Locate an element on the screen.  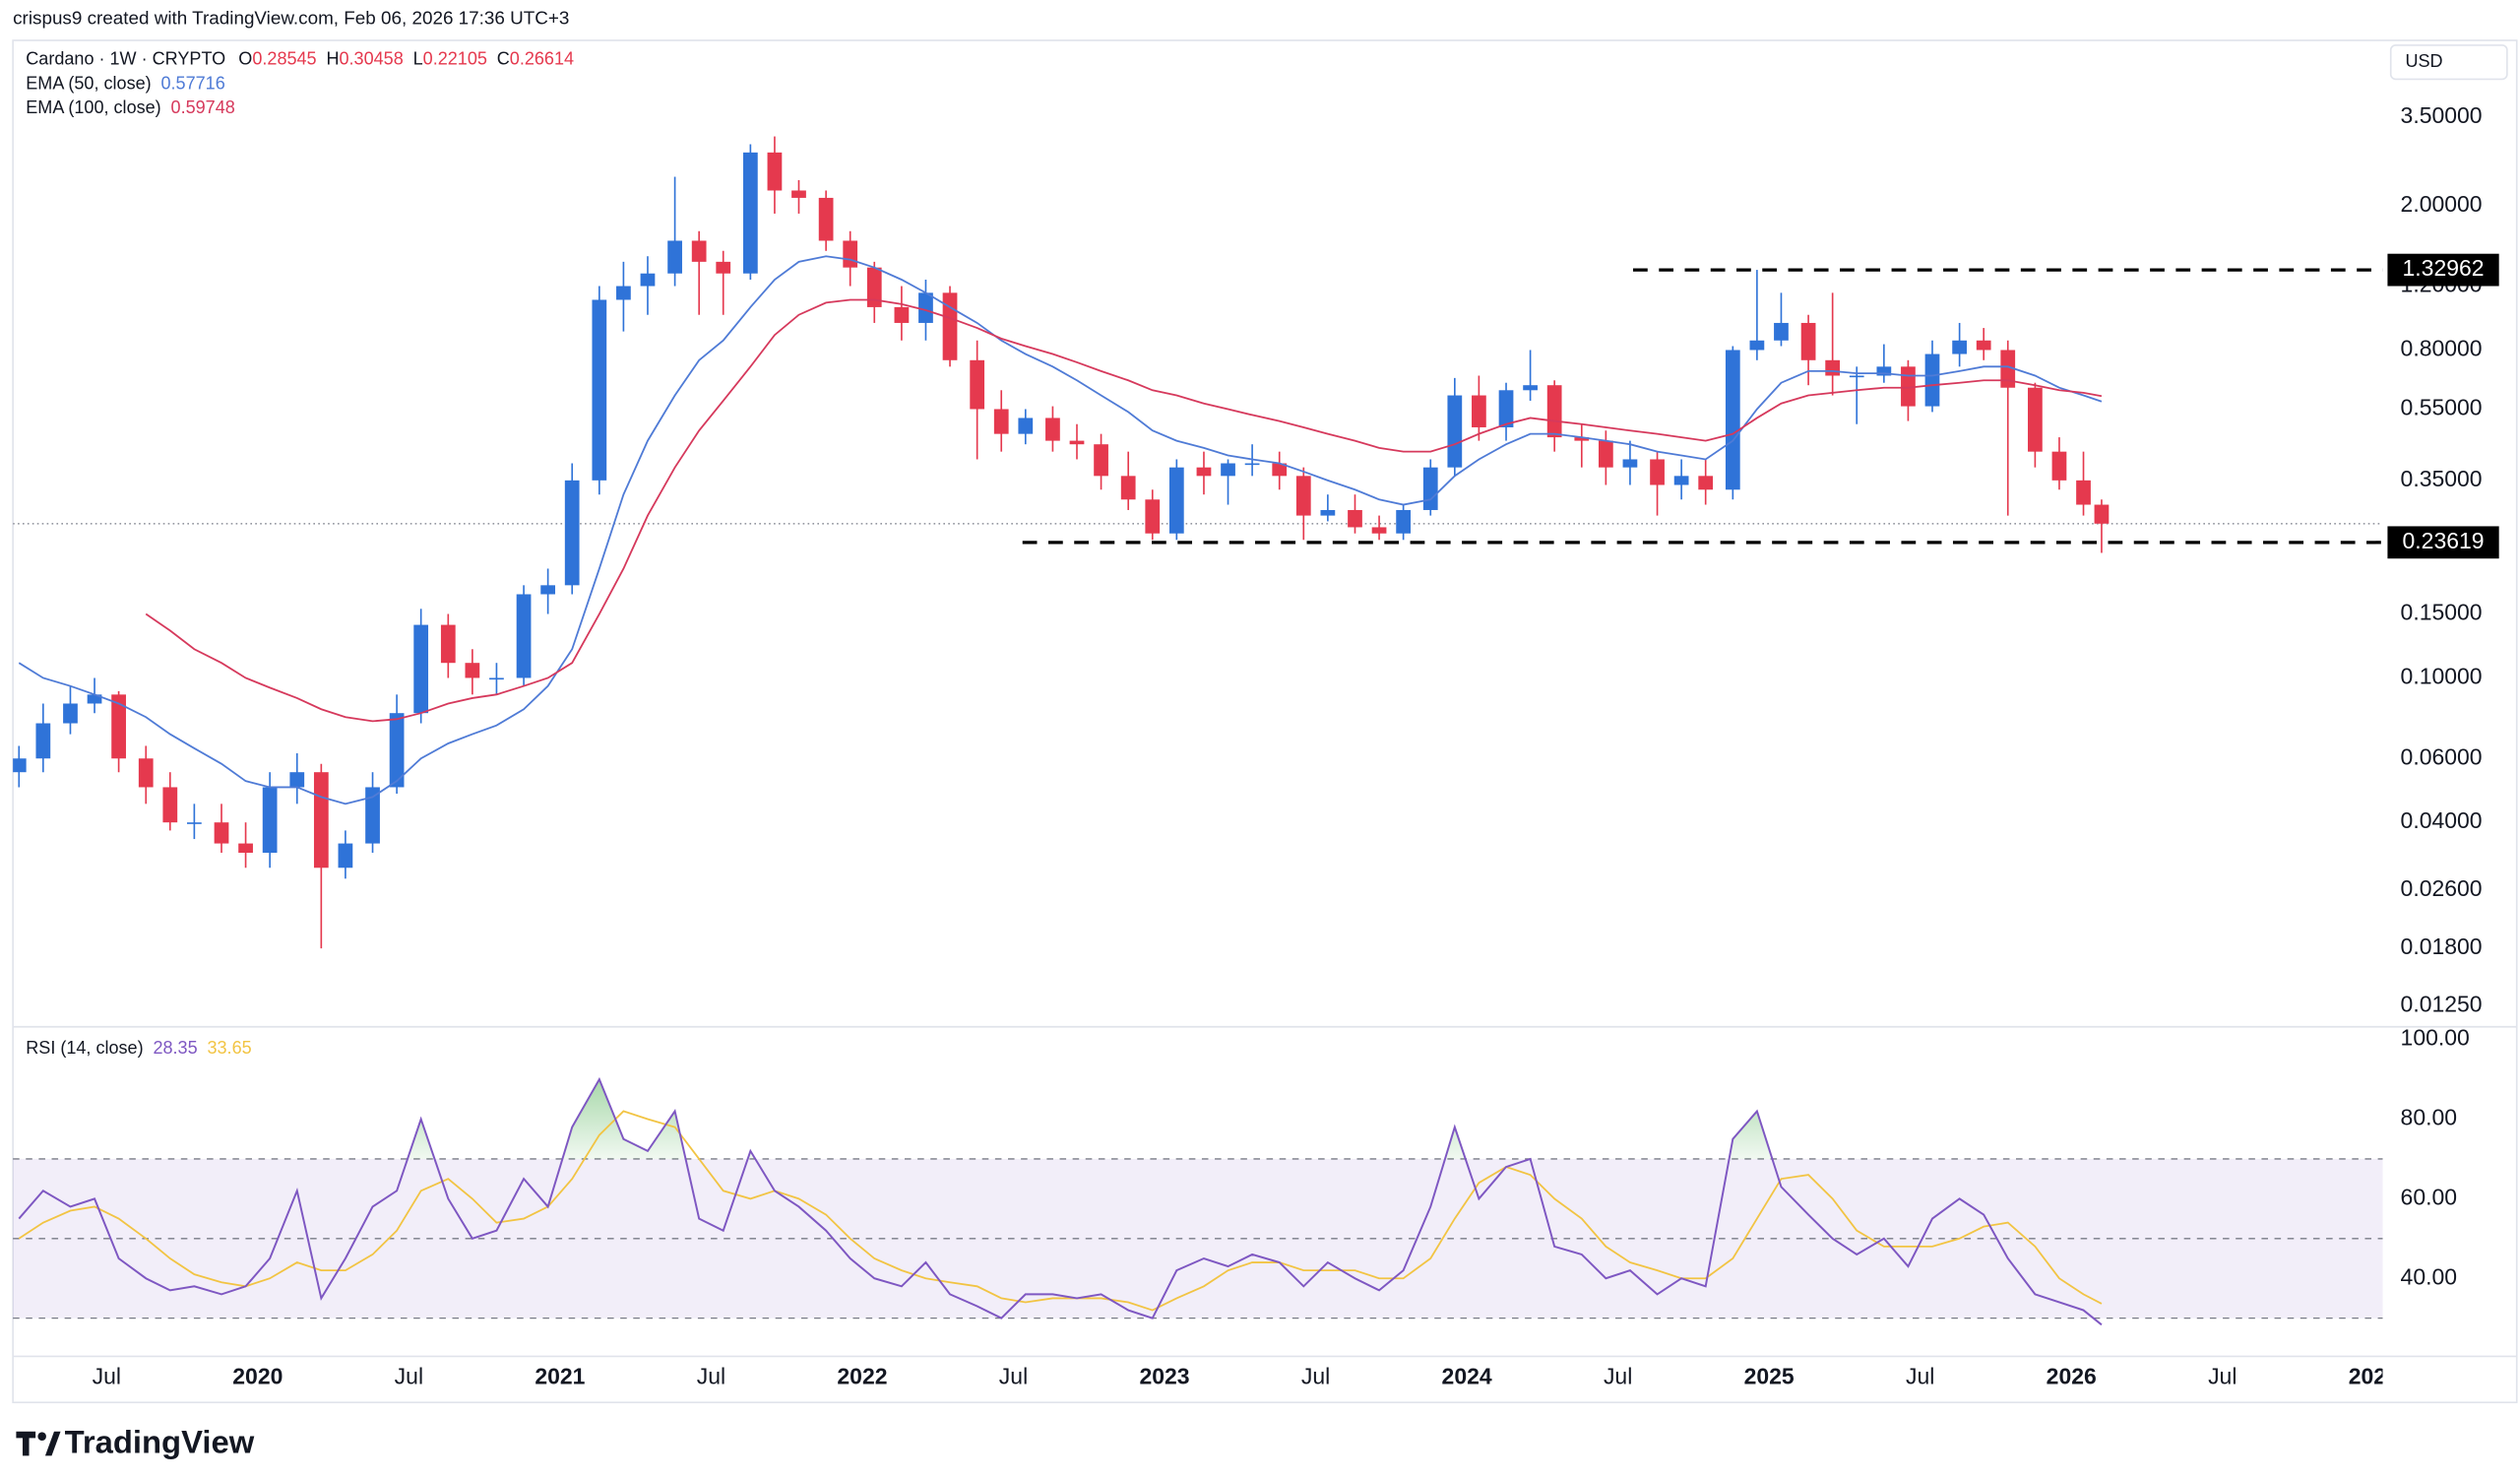
level-label: 0.23619 is located at coordinates (2444, 540).